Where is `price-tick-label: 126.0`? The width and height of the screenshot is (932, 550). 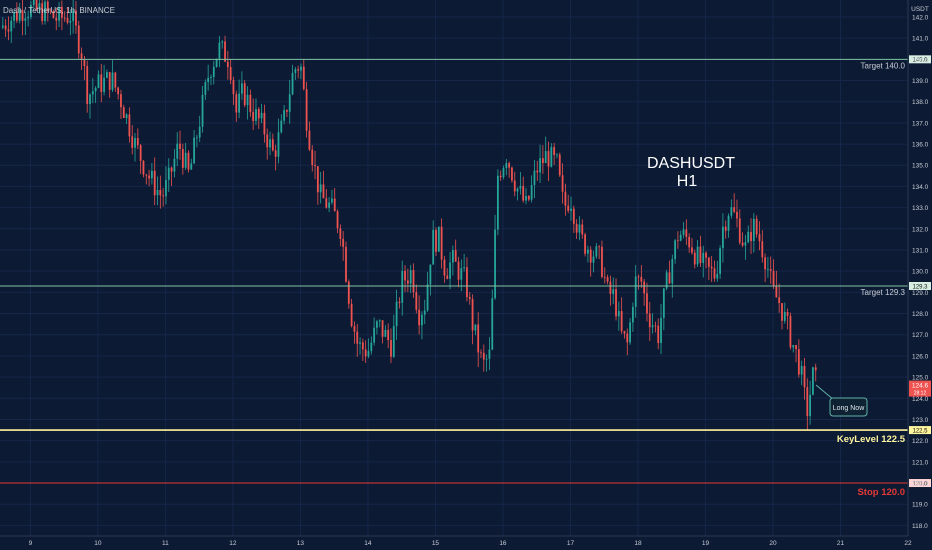
price-tick-label: 126.0 is located at coordinates (920, 356).